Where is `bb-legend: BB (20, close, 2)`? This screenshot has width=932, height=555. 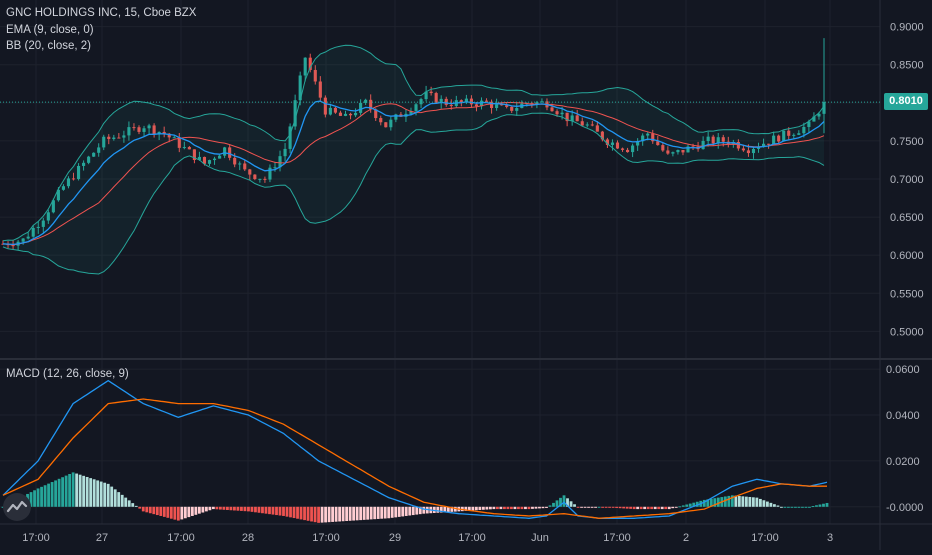 bb-legend: BB (20, close, 2) is located at coordinates (48, 46).